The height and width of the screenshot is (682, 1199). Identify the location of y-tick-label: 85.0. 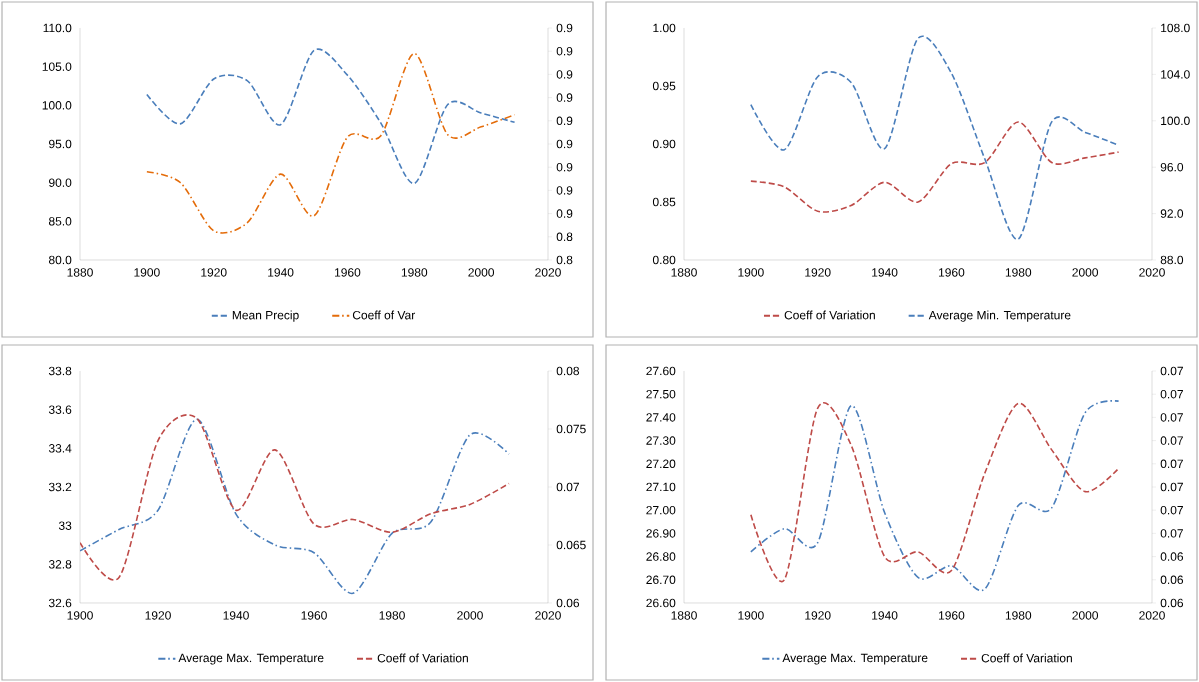
(60, 221).